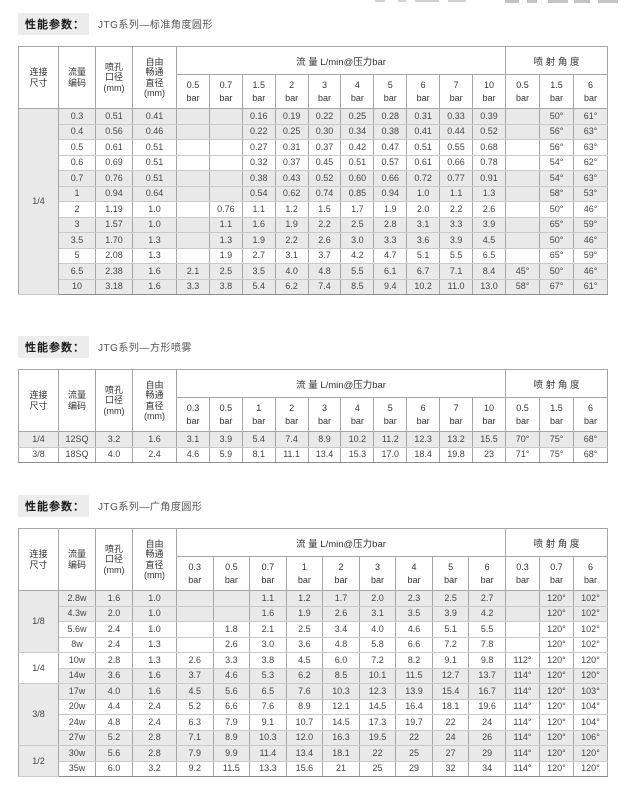 The width and height of the screenshot is (626, 802). I want to click on cell-flow-rate: 5.5, so click(357, 271).